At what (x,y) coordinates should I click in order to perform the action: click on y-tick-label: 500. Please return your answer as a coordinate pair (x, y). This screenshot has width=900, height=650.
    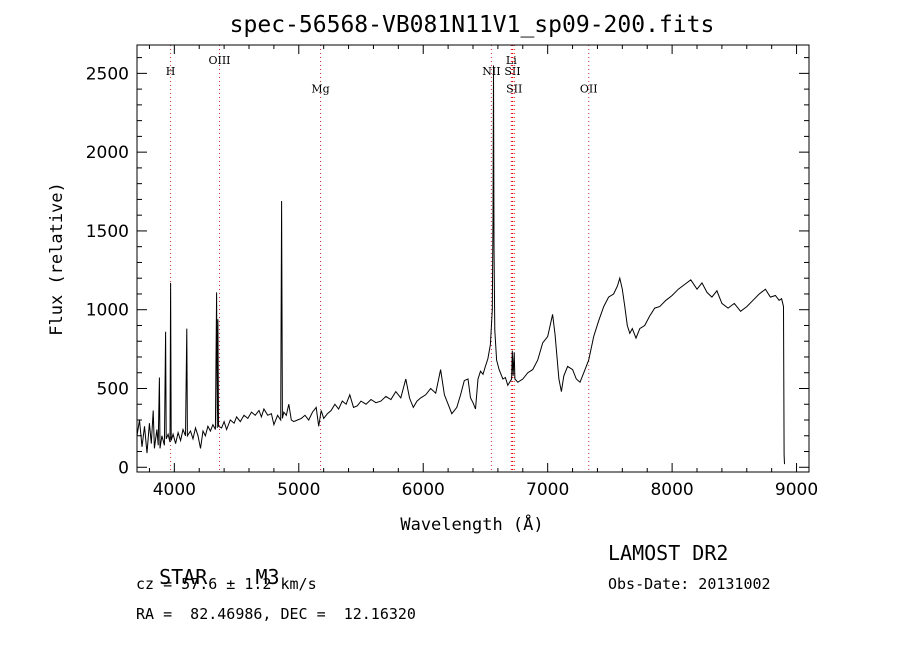
    Looking at the image, I should click on (113, 389).